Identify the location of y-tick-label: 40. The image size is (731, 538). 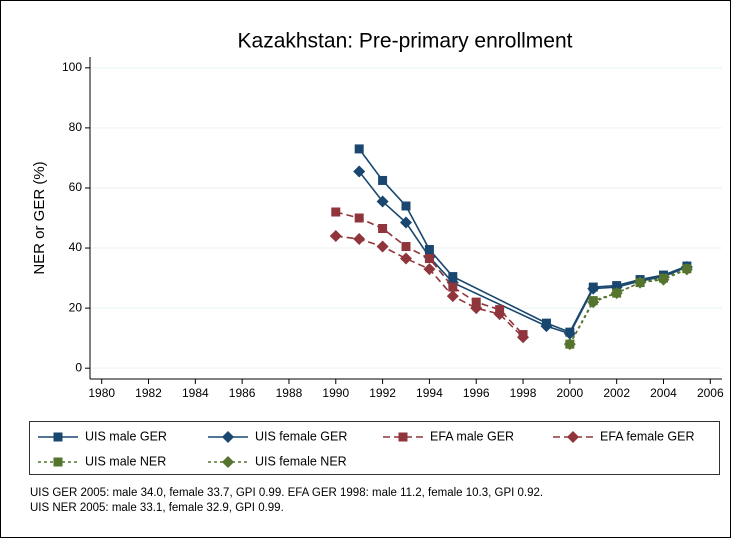
(76, 247).